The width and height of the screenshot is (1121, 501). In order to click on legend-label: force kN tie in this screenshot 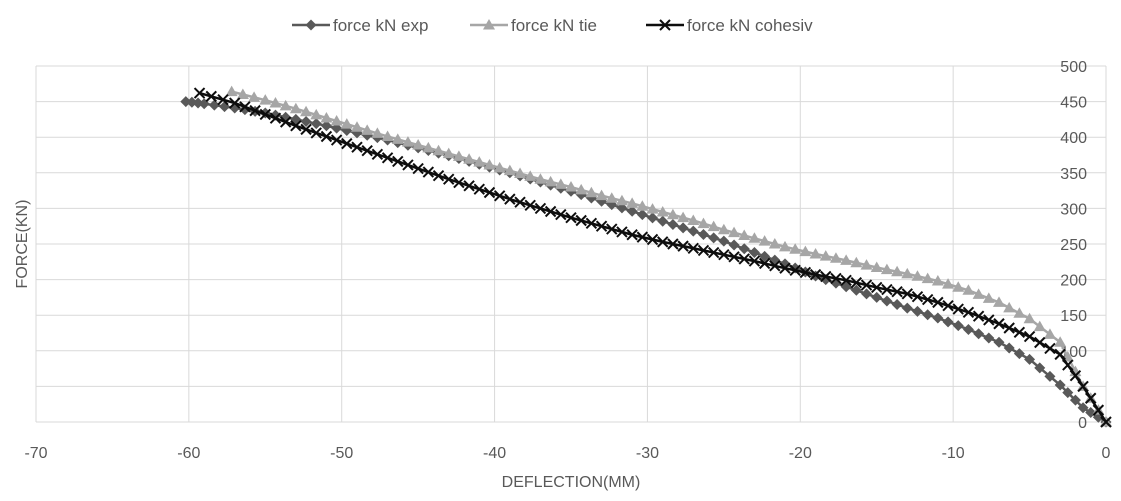, I will do `click(554, 25)`.